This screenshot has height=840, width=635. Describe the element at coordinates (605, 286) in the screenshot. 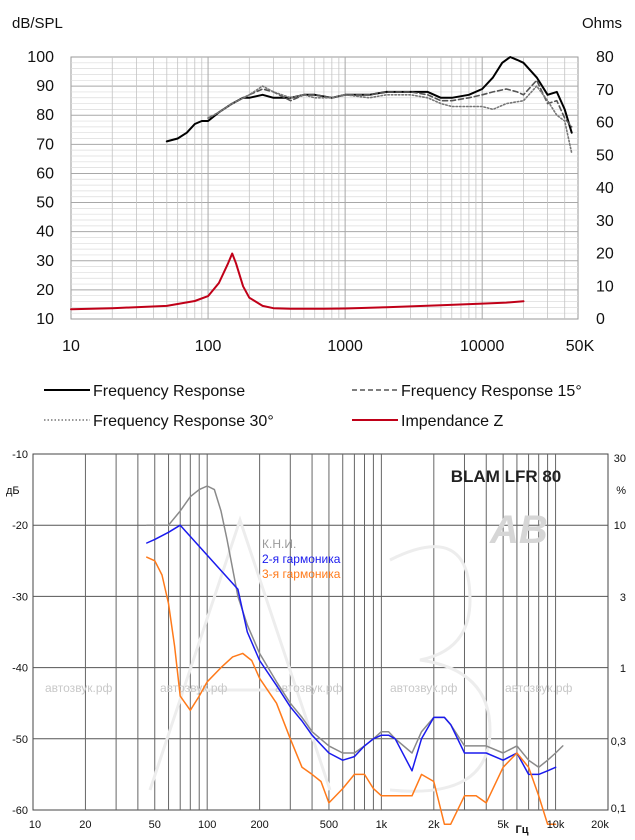

I see `chart-1-y-tick-label-right: 10` at that location.